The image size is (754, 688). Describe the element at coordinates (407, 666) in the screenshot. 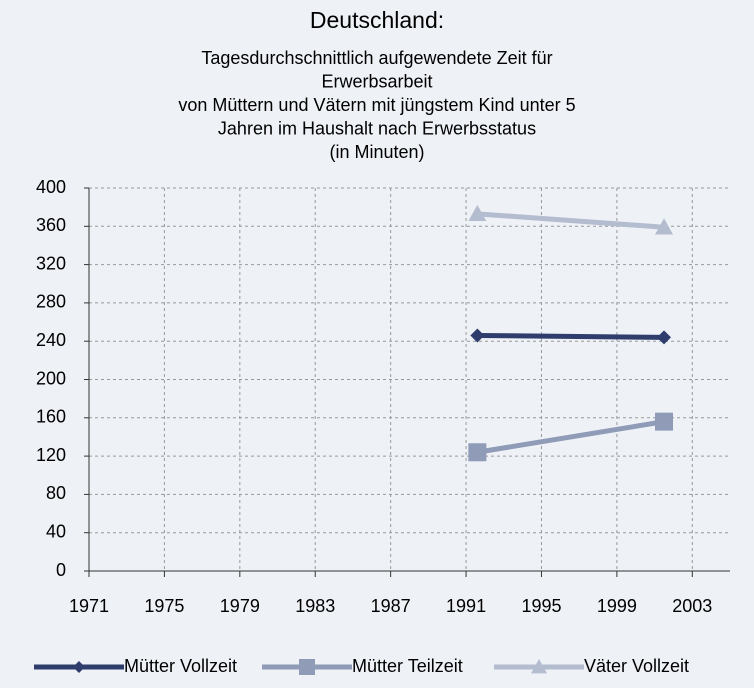

I see `legend-label: Mütter Teilzeit` at that location.